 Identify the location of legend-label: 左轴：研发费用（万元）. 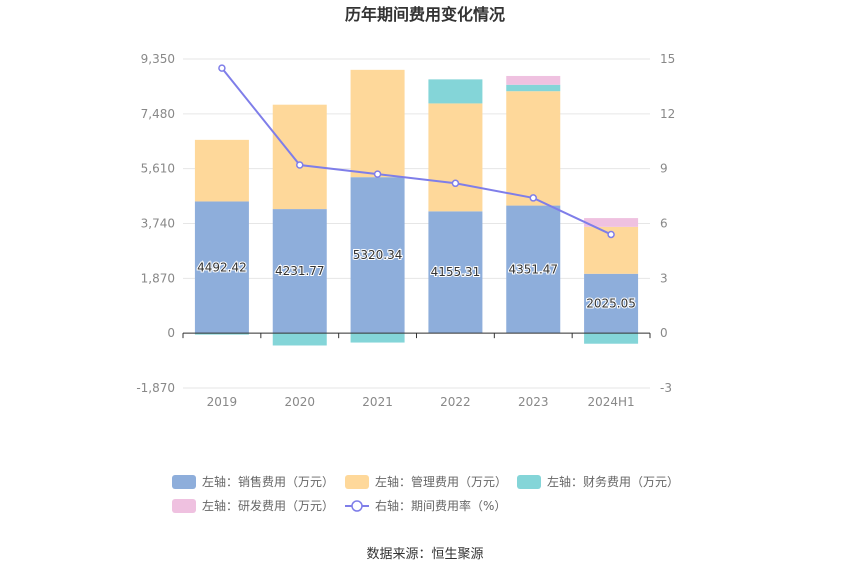
(268, 505).